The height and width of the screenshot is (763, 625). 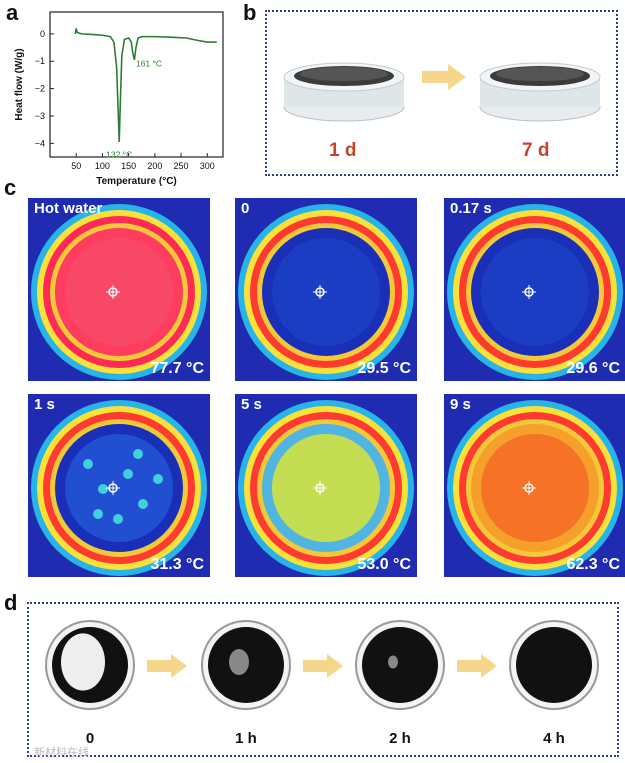 What do you see at coordinates (177, 368) in the screenshot?
I see `thermal-temp-label: 77.7 °C` at bounding box center [177, 368].